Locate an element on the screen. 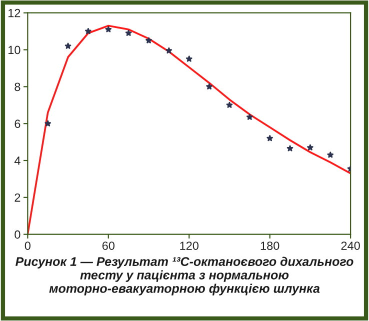 The width and height of the screenshot is (369, 321). y-tick-label: 10 is located at coordinates (14, 50).